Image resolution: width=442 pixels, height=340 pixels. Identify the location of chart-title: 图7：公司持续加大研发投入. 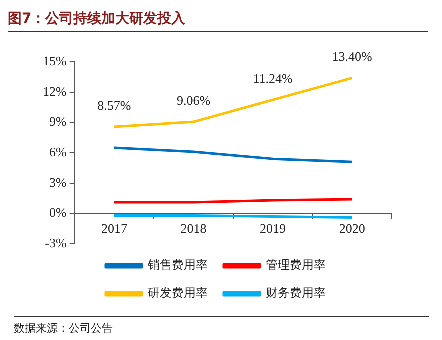
(218, 21).